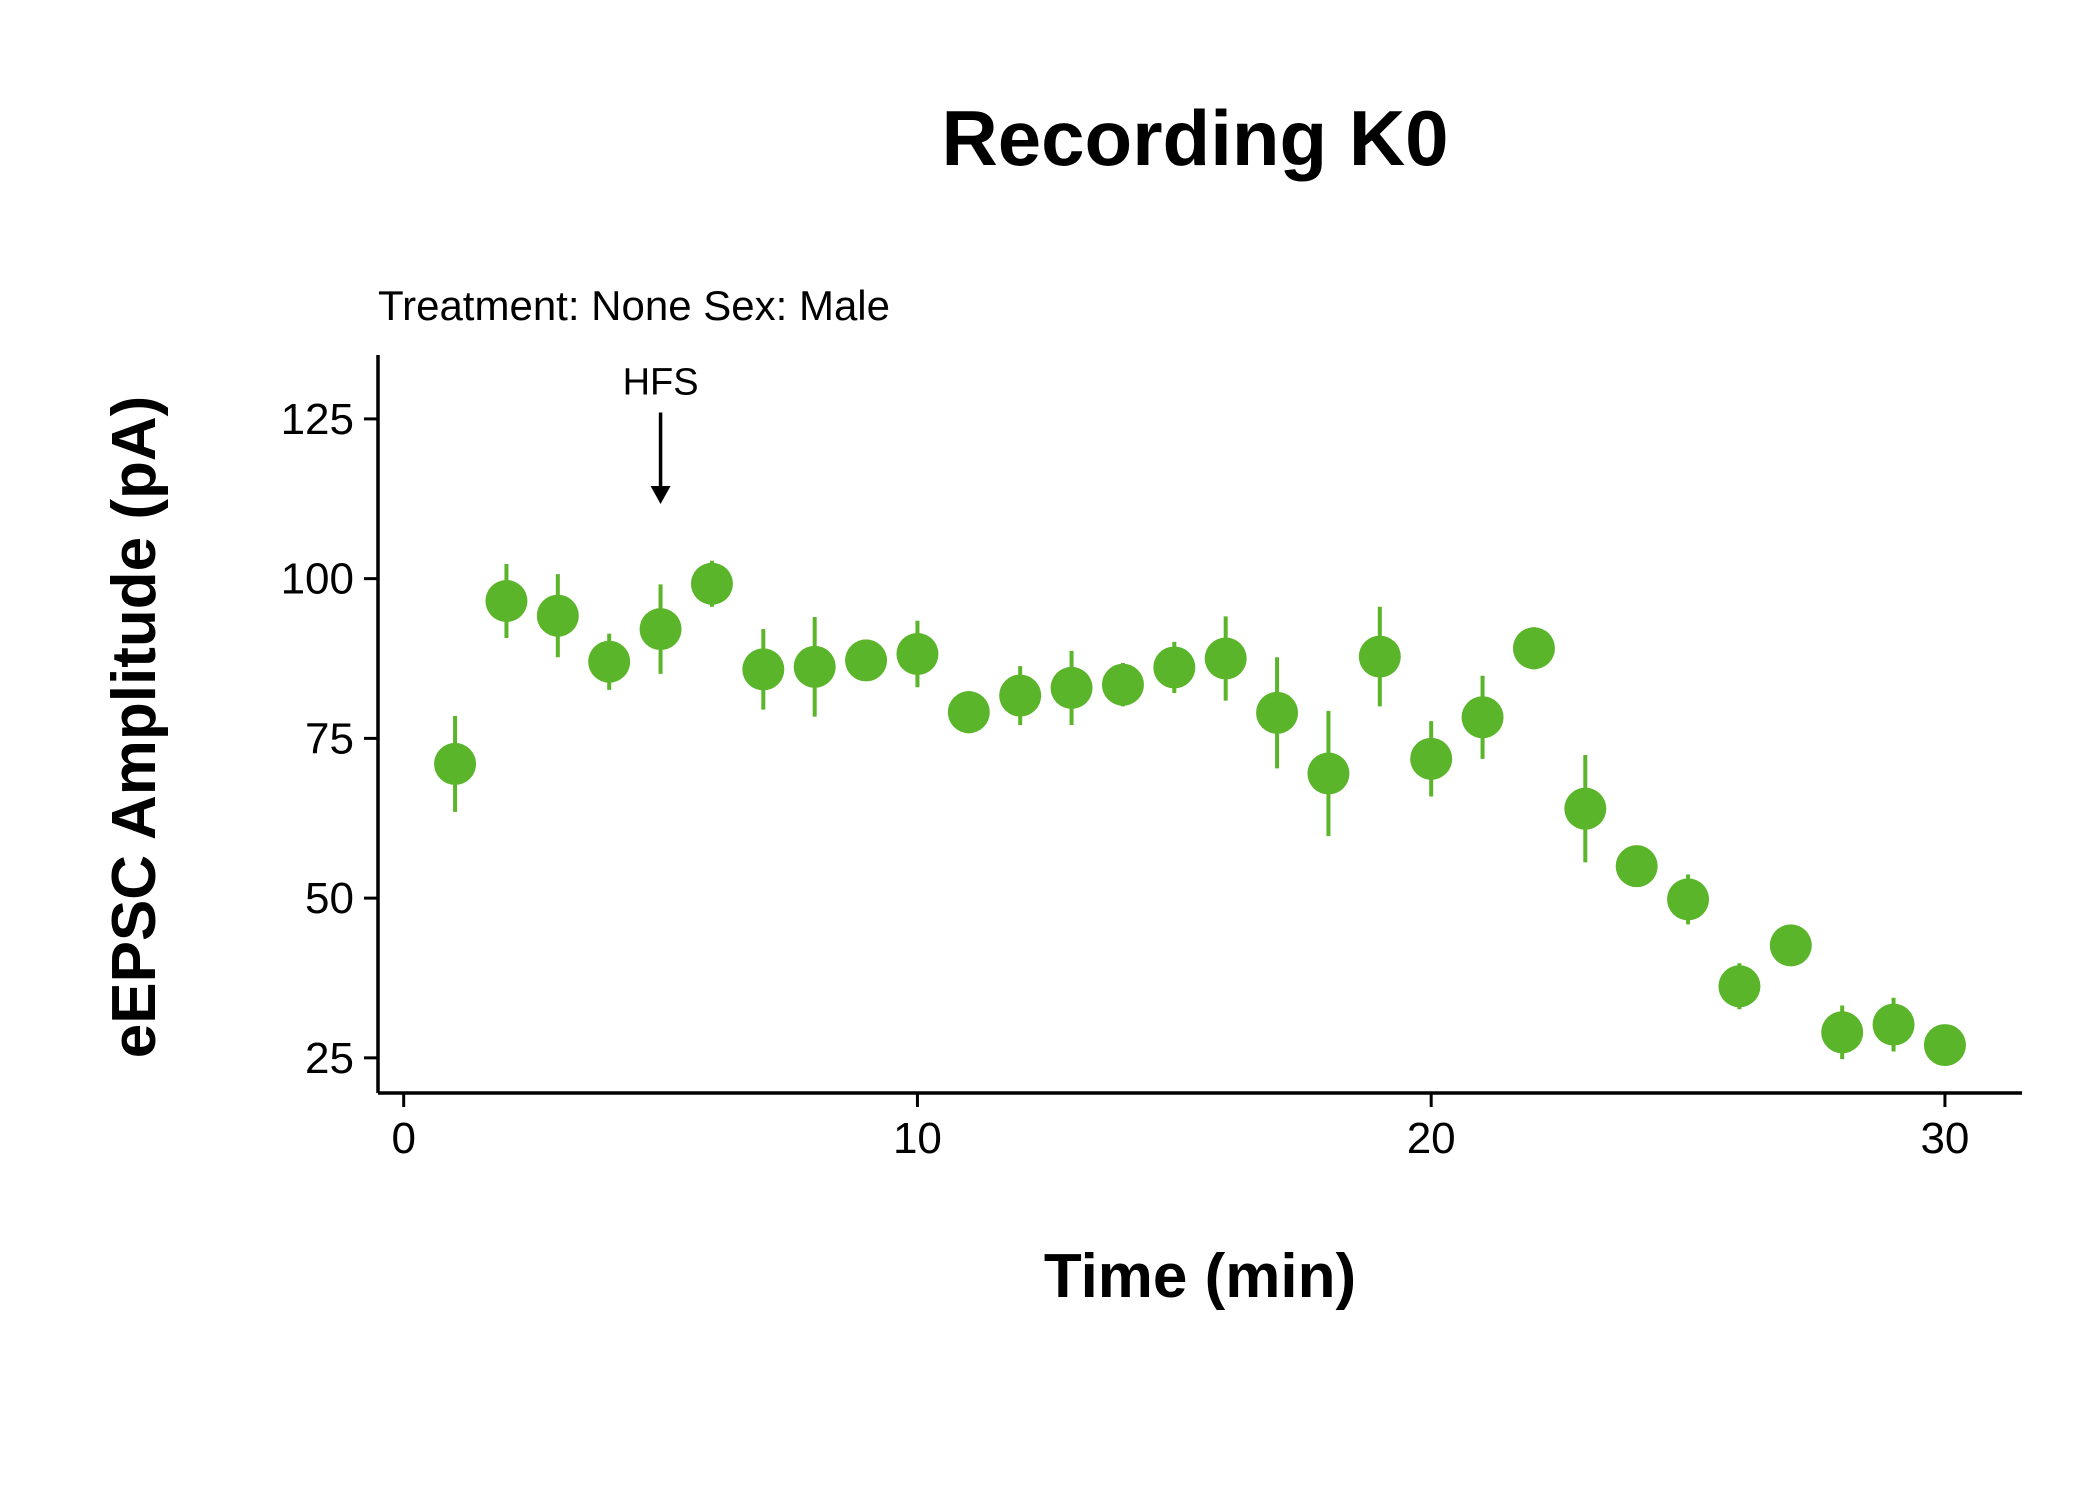 The image size is (2100, 1500). Describe the element at coordinates (661, 383) in the screenshot. I see `hfs-label: HFS` at that location.